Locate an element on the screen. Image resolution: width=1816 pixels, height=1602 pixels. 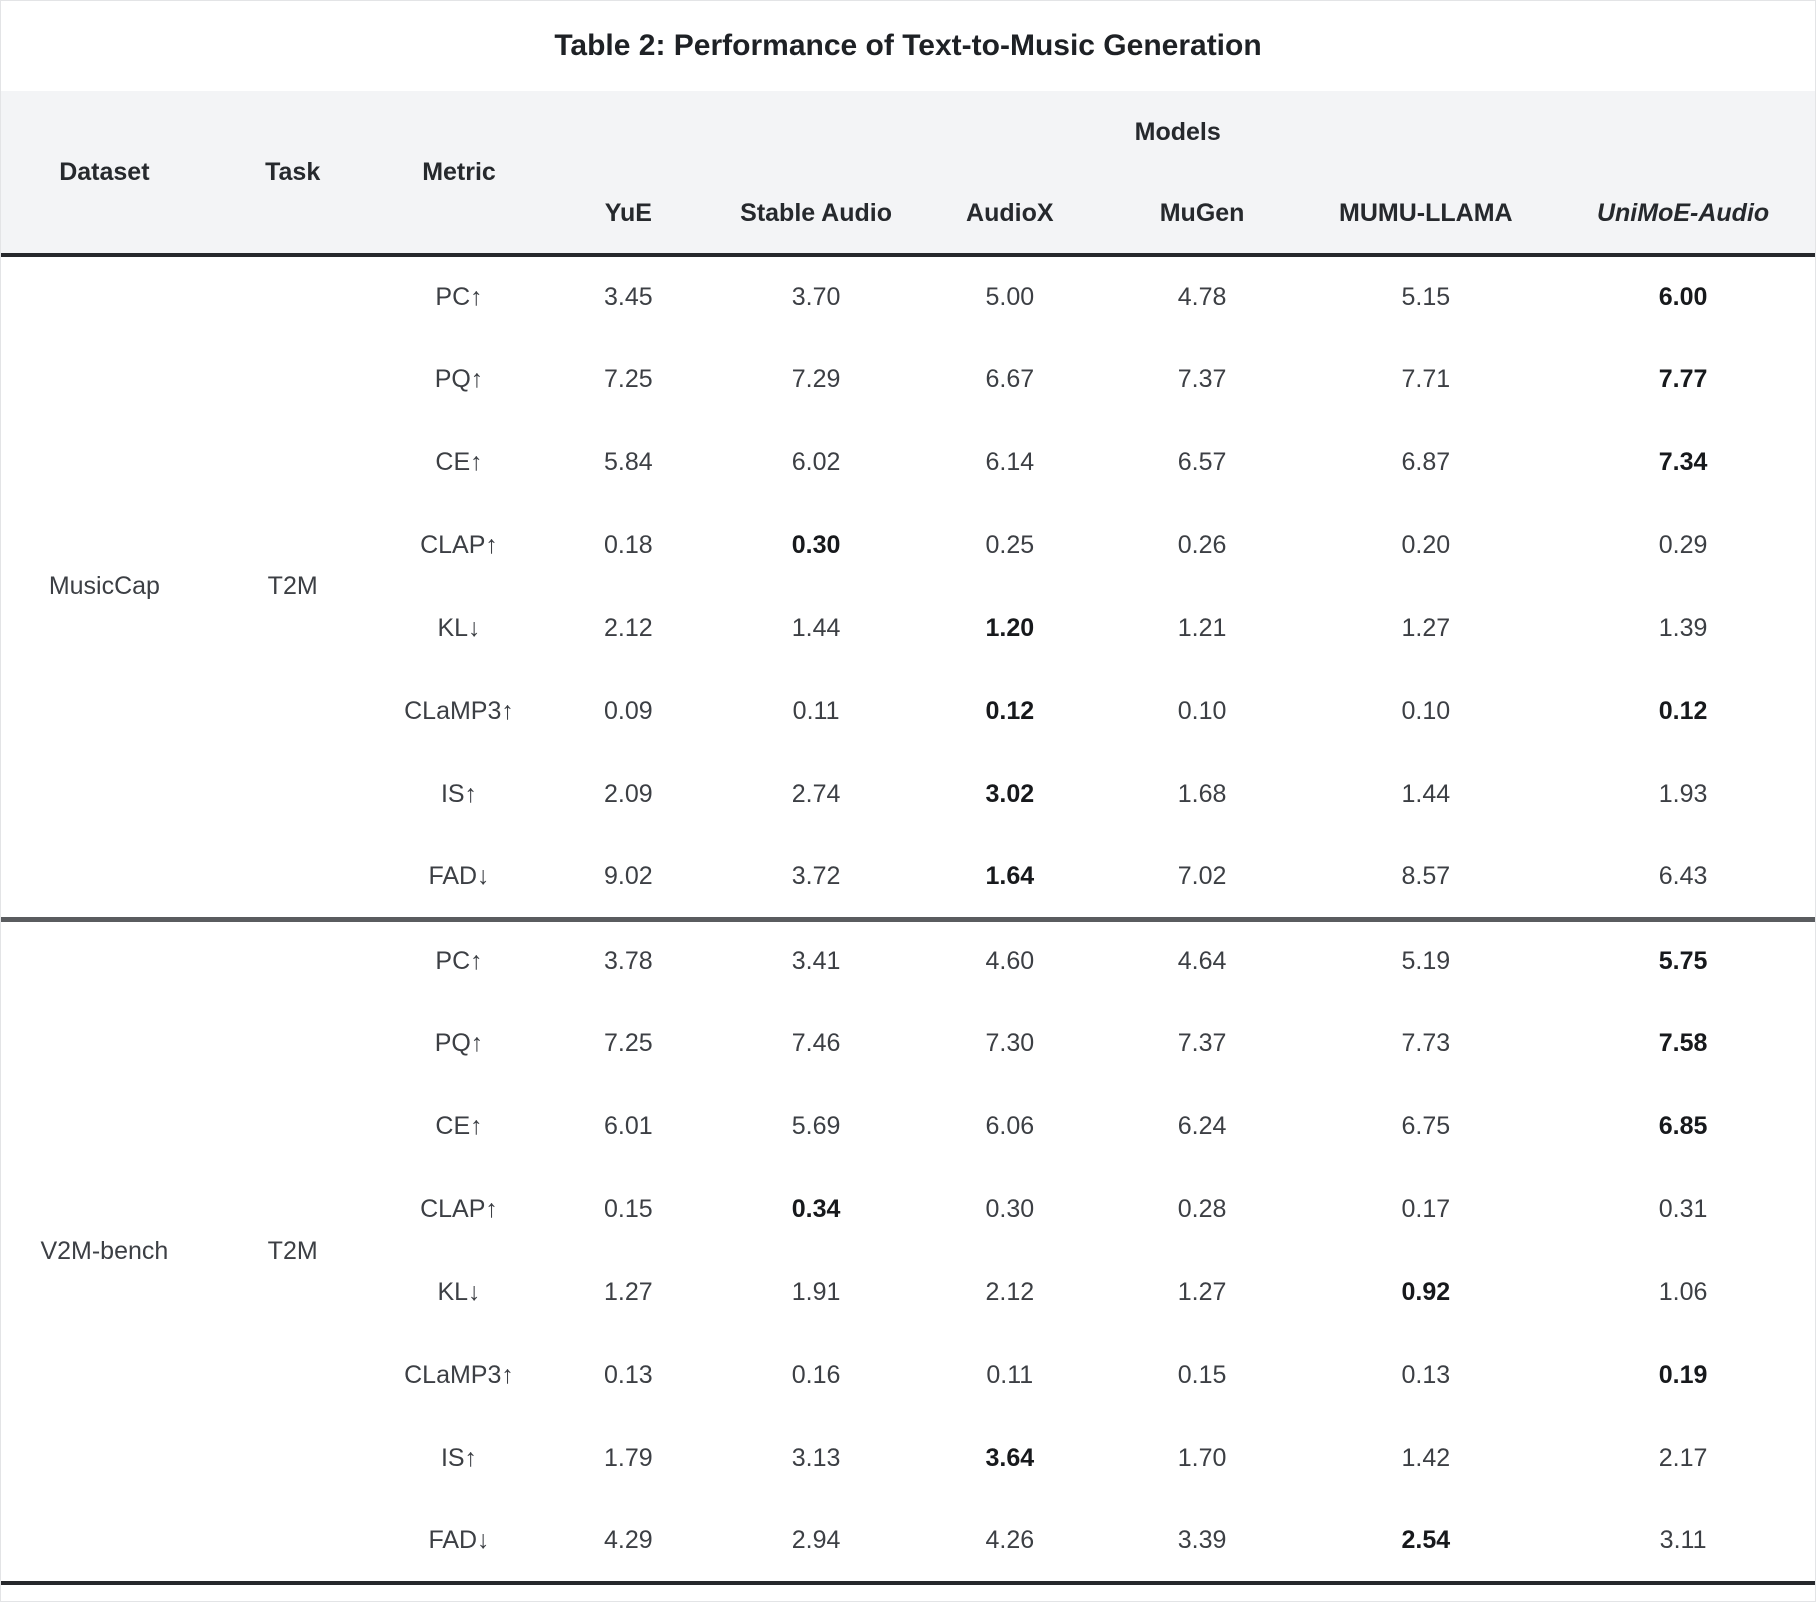
value-cell: 1.79 is located at coordinates (628, 1458).